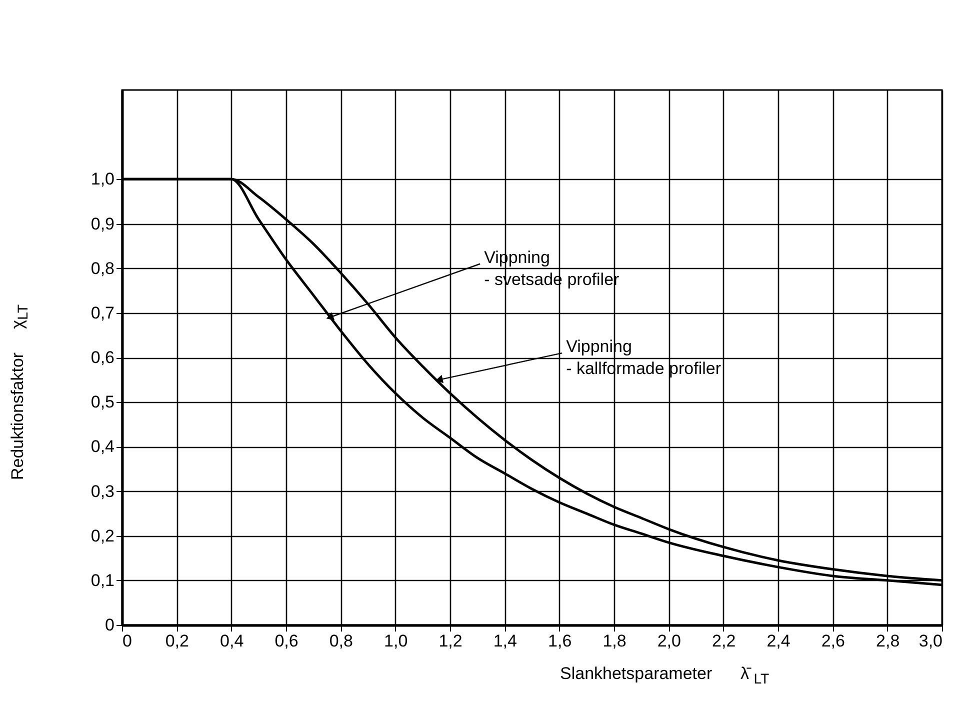  What do you see at coordinates (102, 402) in the screenshot?
I see `y-tick-label: 0,5` at bounding box center [102, 402].